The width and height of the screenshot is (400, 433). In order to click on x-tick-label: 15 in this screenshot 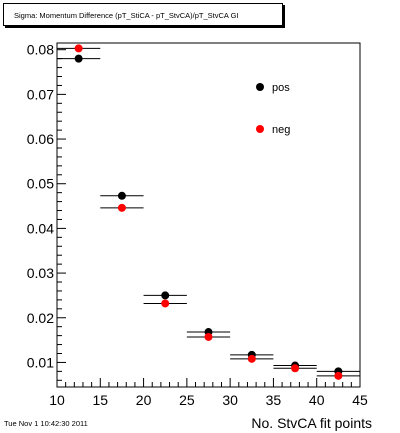, I will do `click(100, 400)`.